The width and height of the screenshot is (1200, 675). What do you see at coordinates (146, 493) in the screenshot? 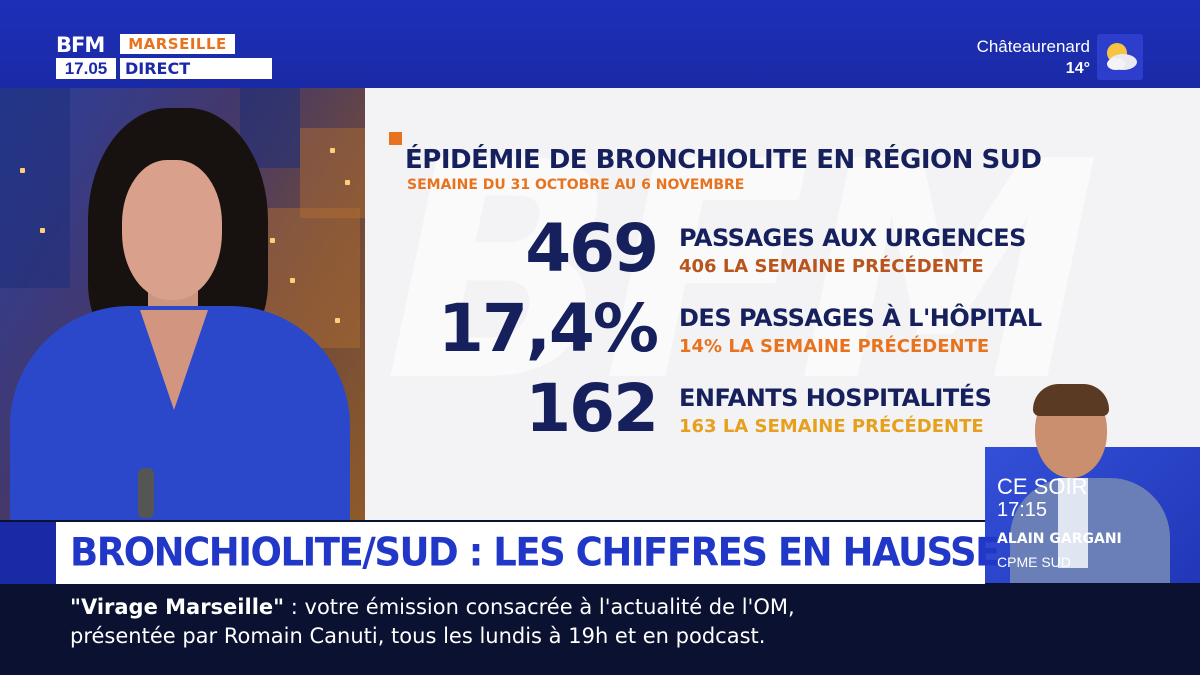
I see `microphone` at bounding box center [146, 493].